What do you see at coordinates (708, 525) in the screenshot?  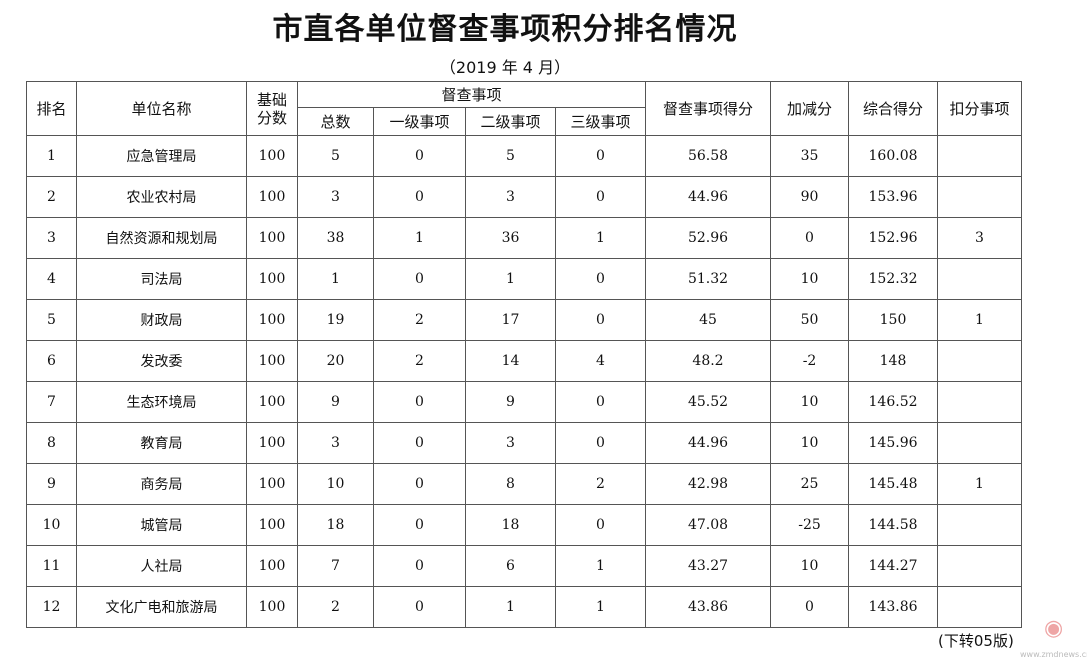 I see `table-cell: 47.08` at bounding box center [708, 525].